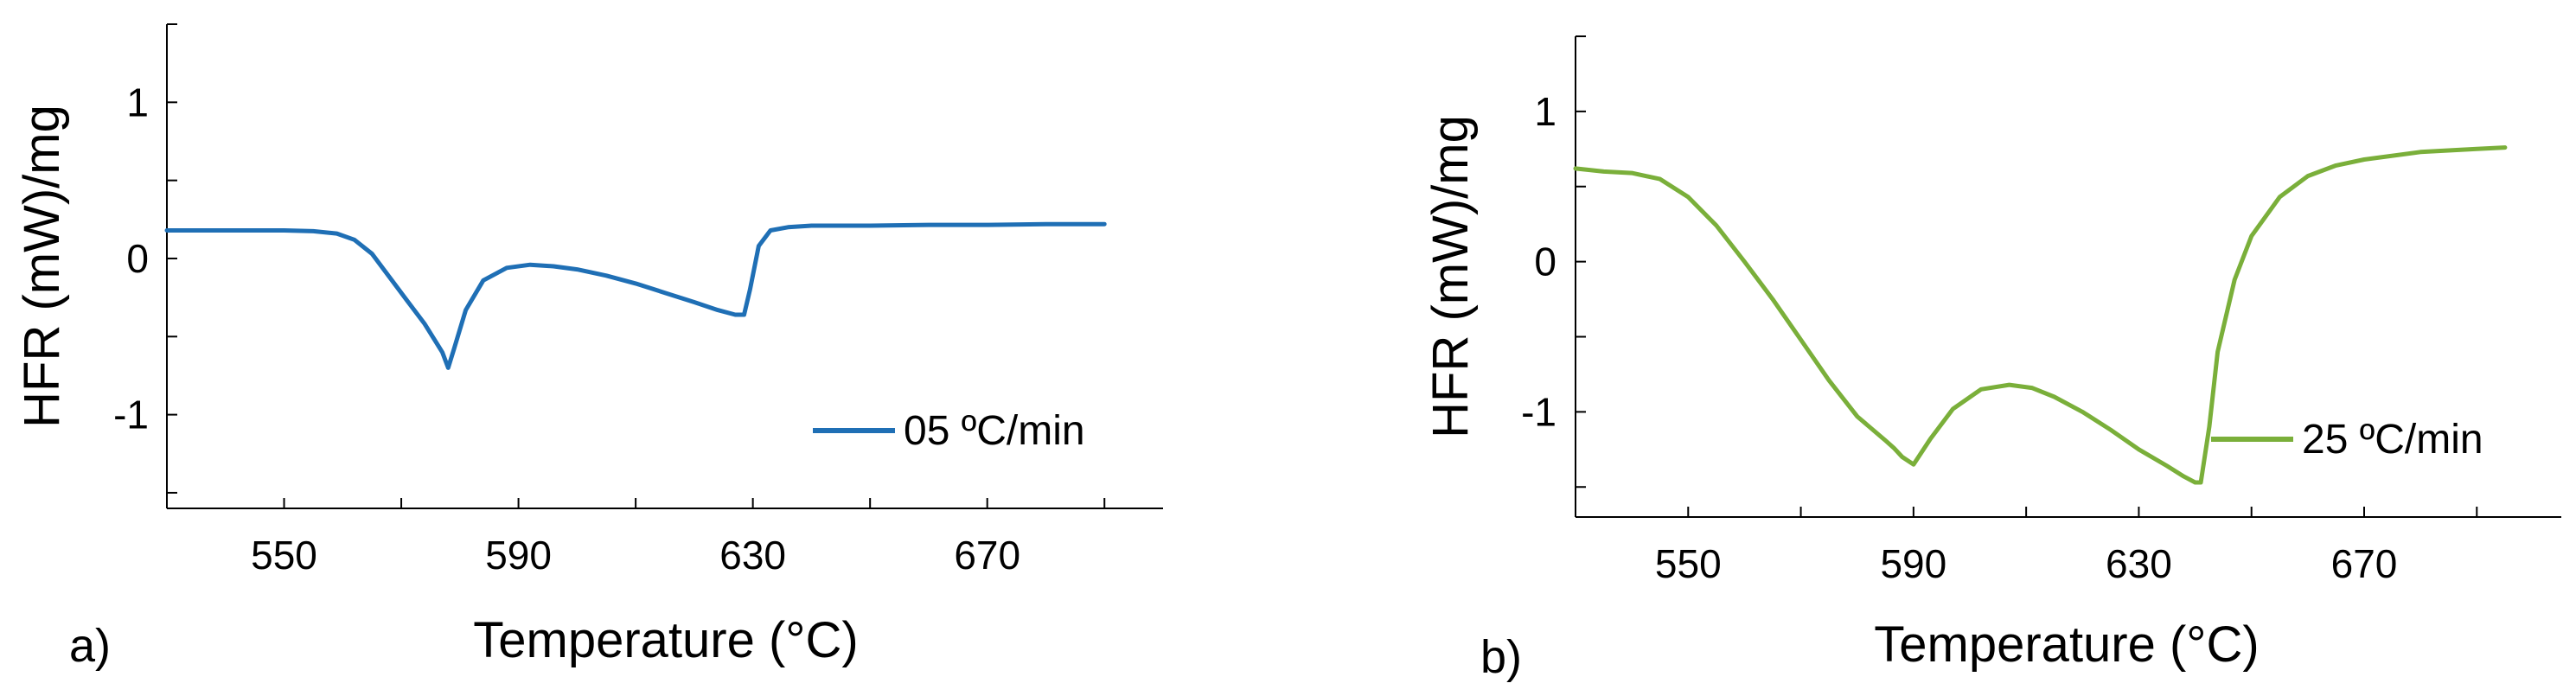 This screenshot has width=2576, height=696. What do you see at coordinates (636, 295) in the screenshot?
I see `series-line` at bounding box center [636, 295].